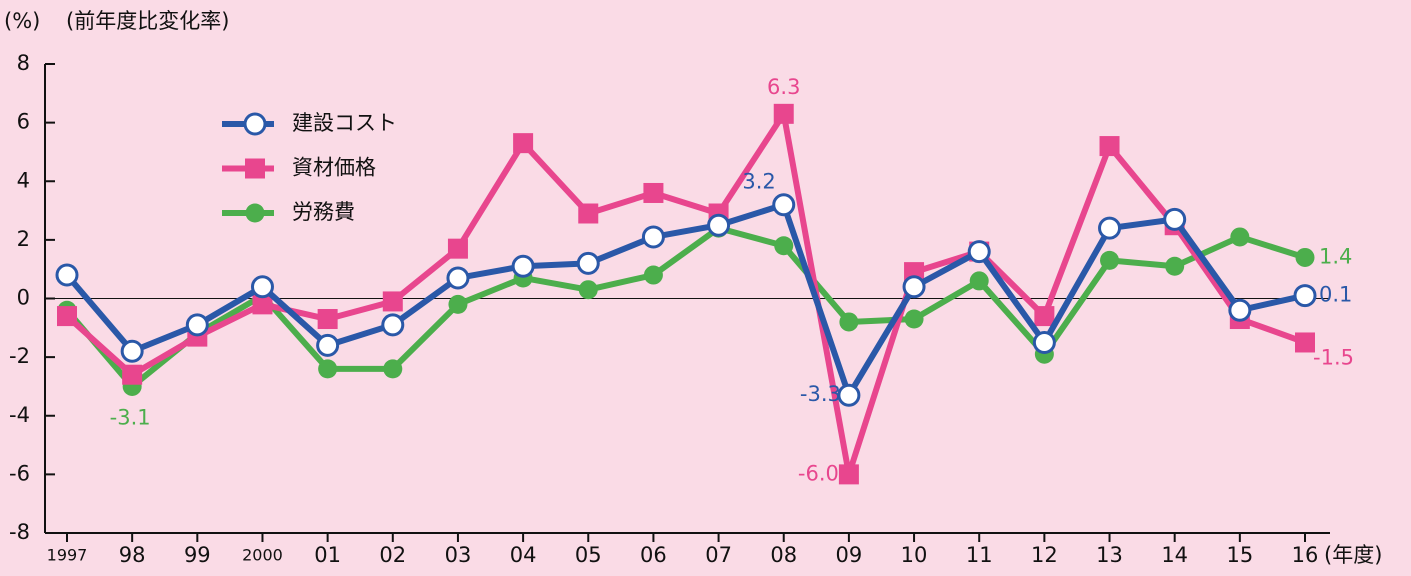 The height and width of the screenshot is (576, 1411). What do you see at coordinates (1109, 555) in the screenshot?
I see `x-tick-label: 13` at bounding box center [1109, 555].